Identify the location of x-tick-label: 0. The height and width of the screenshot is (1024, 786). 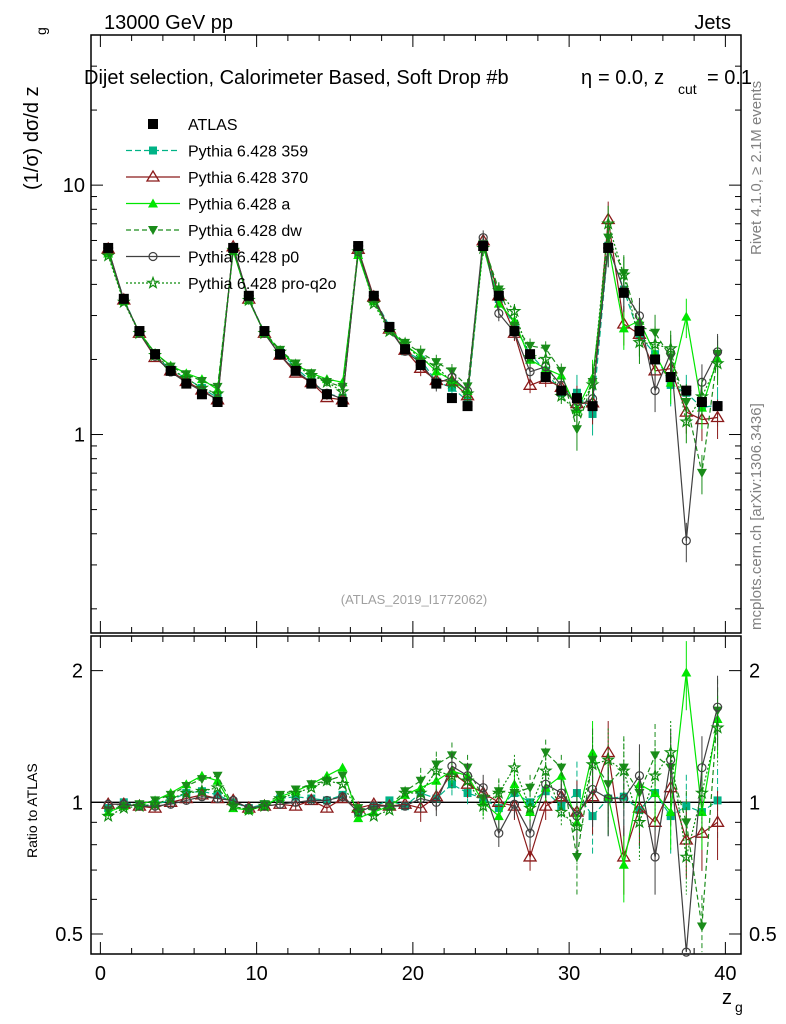
(100, 974).